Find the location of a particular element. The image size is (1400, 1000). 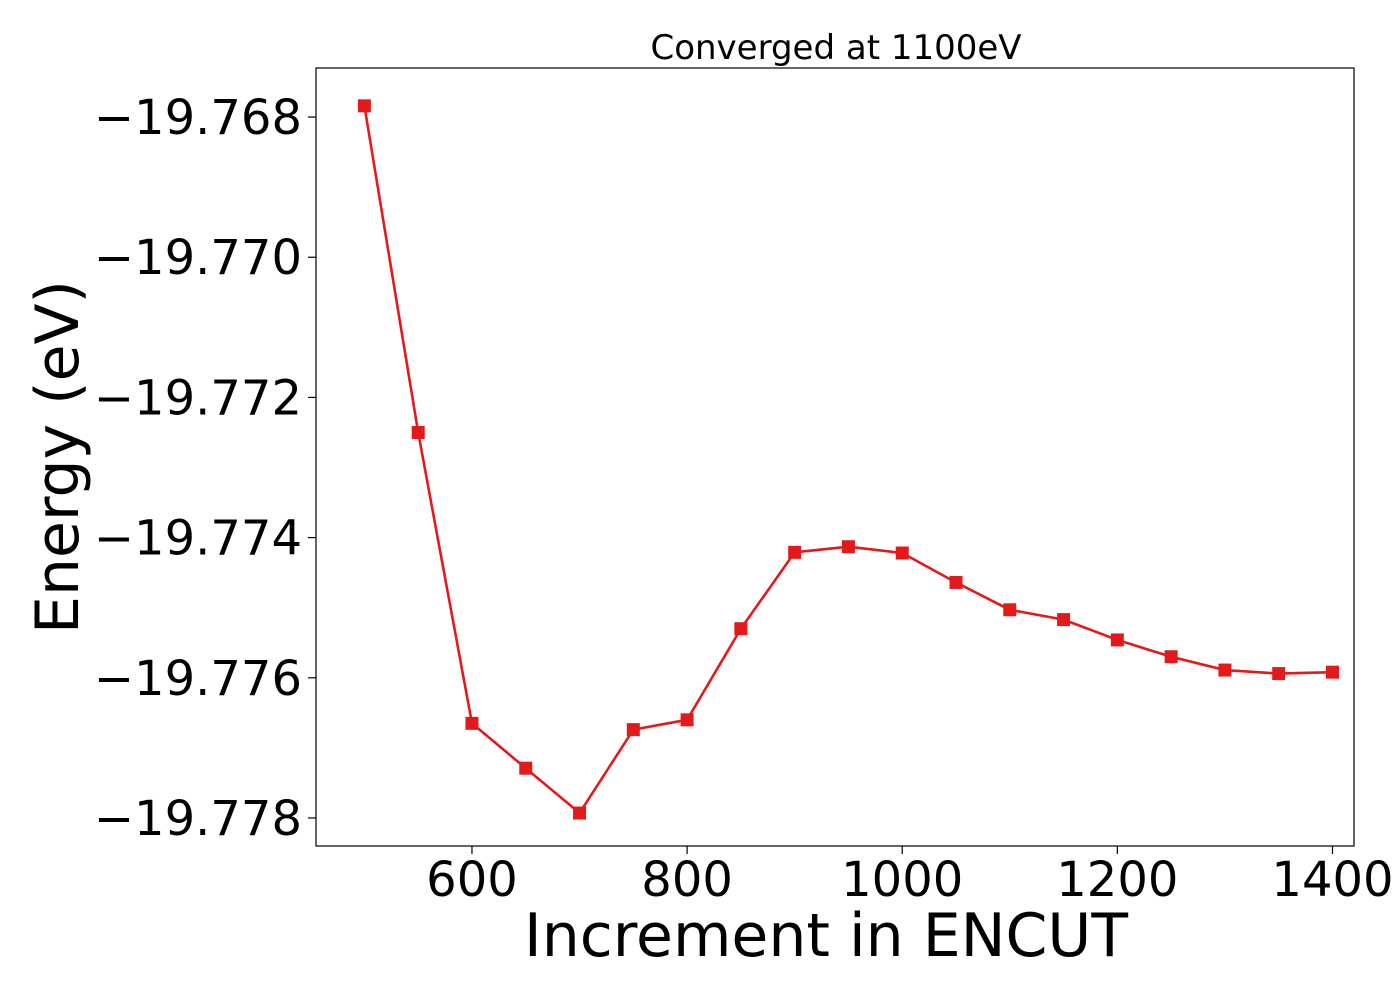

y-tick-label: −19.776 is located at coordinates (198, 679).